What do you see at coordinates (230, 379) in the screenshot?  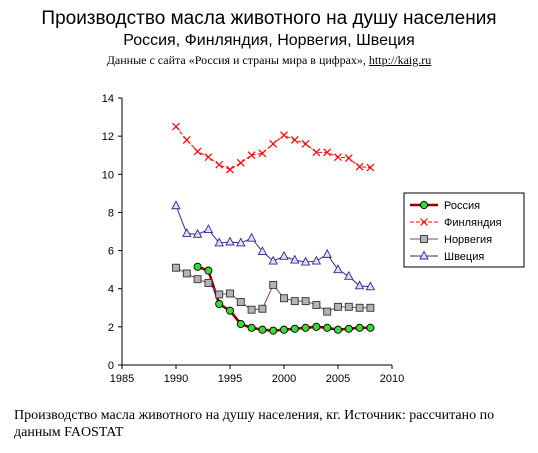 I see `x-tick-label: 1995` at bounding box center [230, 379].